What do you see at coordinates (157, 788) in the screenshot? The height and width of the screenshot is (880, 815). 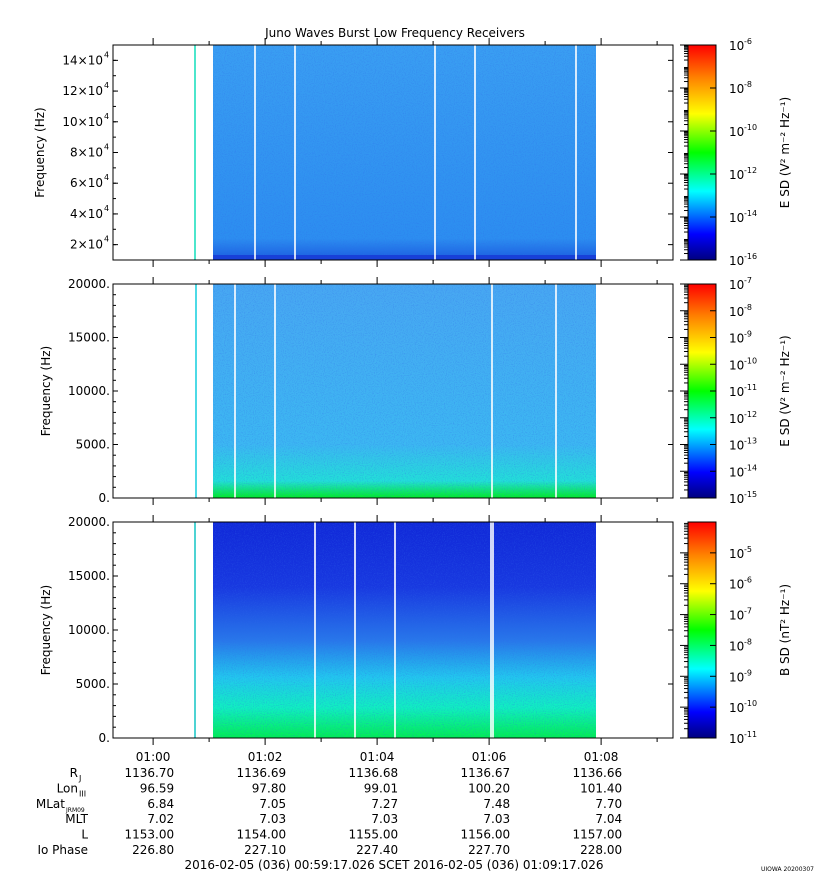 I see `ephemeris-value: 96.59` at bounding box center [157, 788].